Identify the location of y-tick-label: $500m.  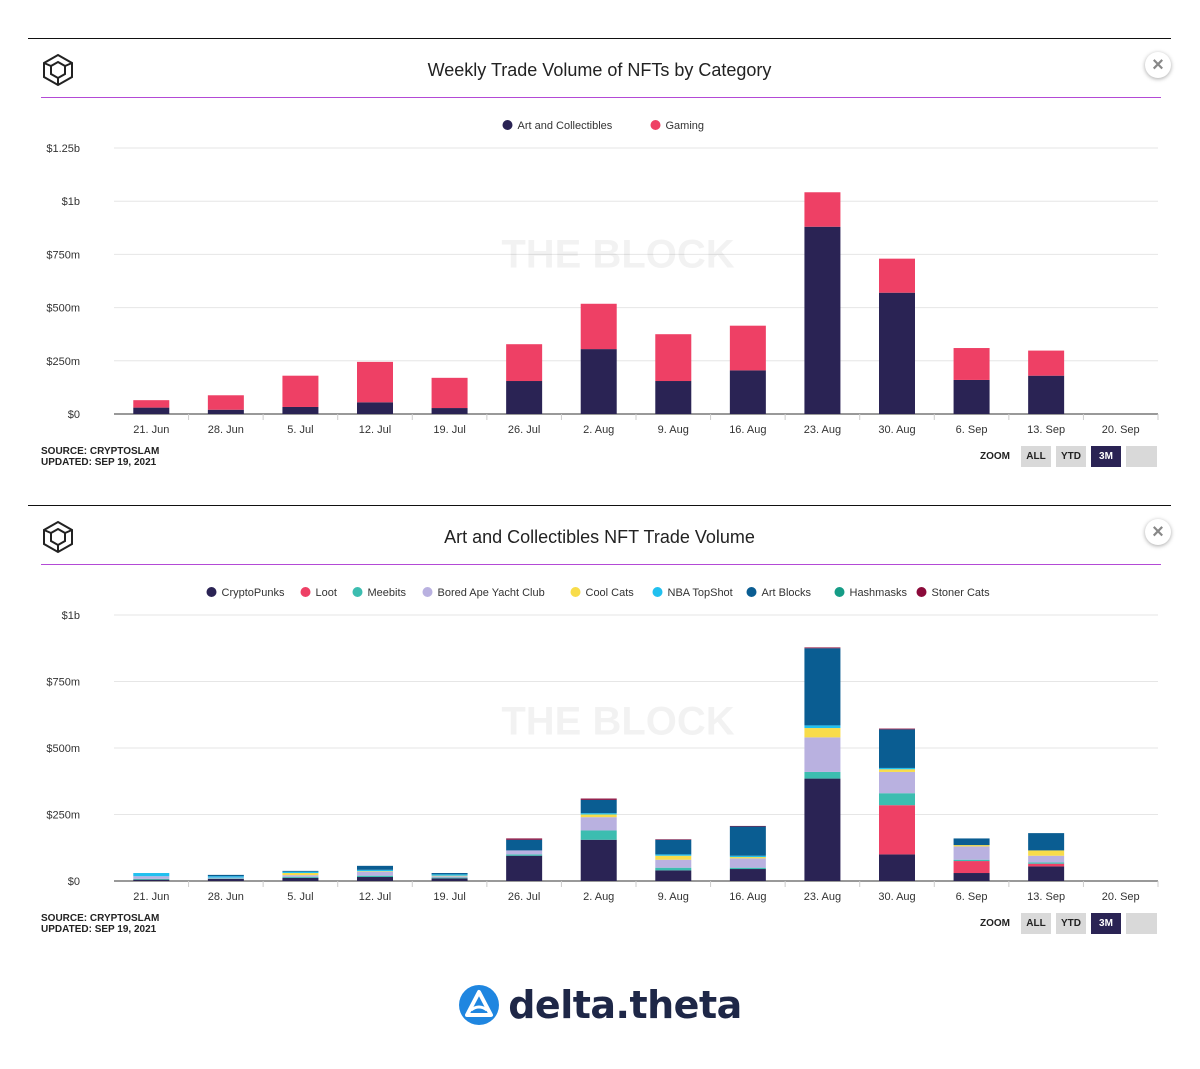
(63, 309).